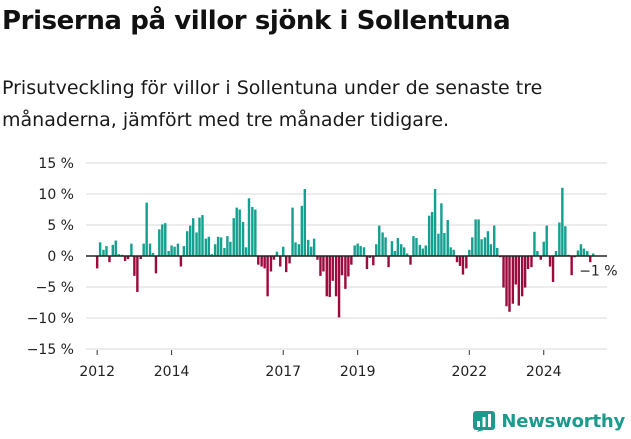  Describe the element at coordinates (256, 21) in the screenshot. I see `chart-title: Priserna på villor sjönk i Sollentuna` at that location.